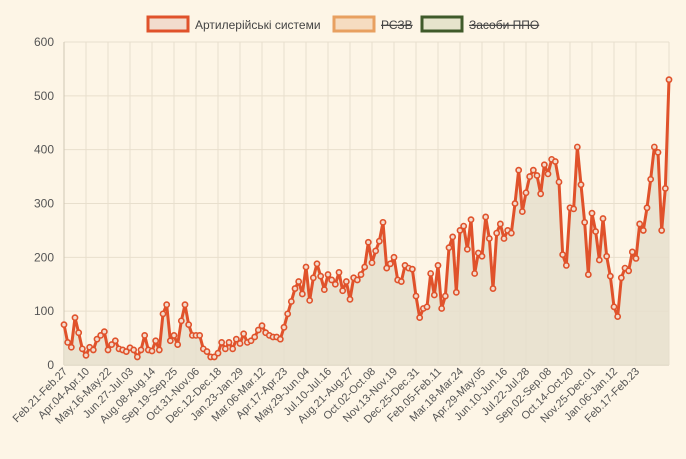 Image resolution: width=686 pixels, height=459 pixels. Describe the element at coordinates (479, 24) in the screenshot. I see `legend-item-air-defense: Засоби ППО` at that location.